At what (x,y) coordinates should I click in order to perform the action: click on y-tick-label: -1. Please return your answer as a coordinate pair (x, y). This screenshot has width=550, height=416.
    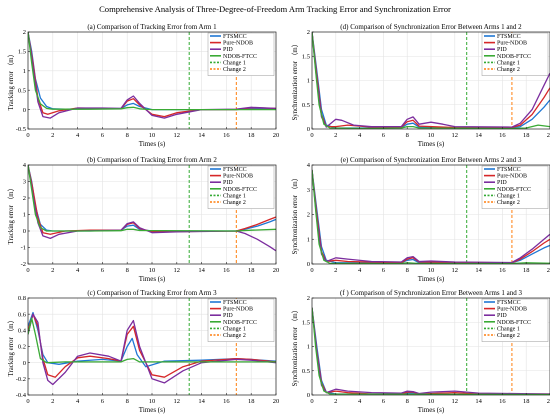
    Looking at the image, I should click on (23, 248).